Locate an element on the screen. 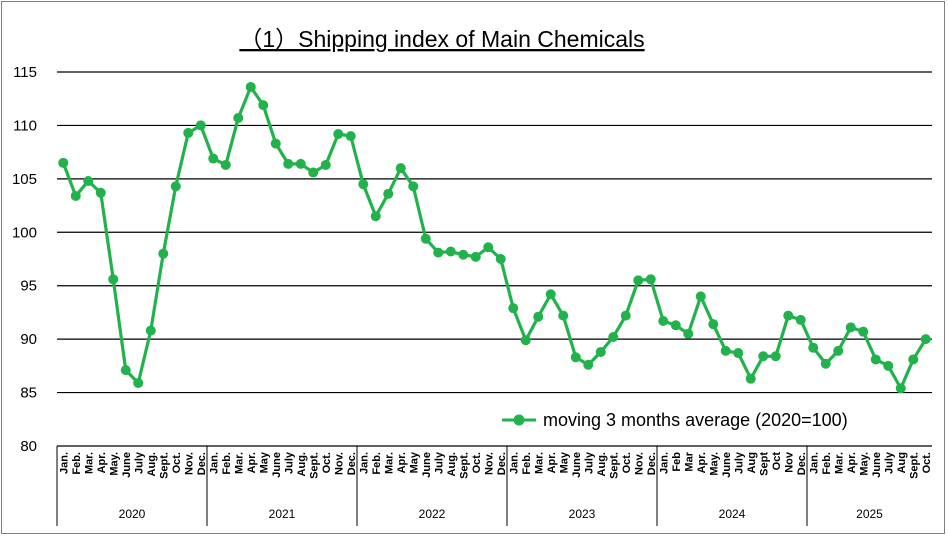  x-tick-label-2025-4: Apr. is located at coordinates (852, 462).